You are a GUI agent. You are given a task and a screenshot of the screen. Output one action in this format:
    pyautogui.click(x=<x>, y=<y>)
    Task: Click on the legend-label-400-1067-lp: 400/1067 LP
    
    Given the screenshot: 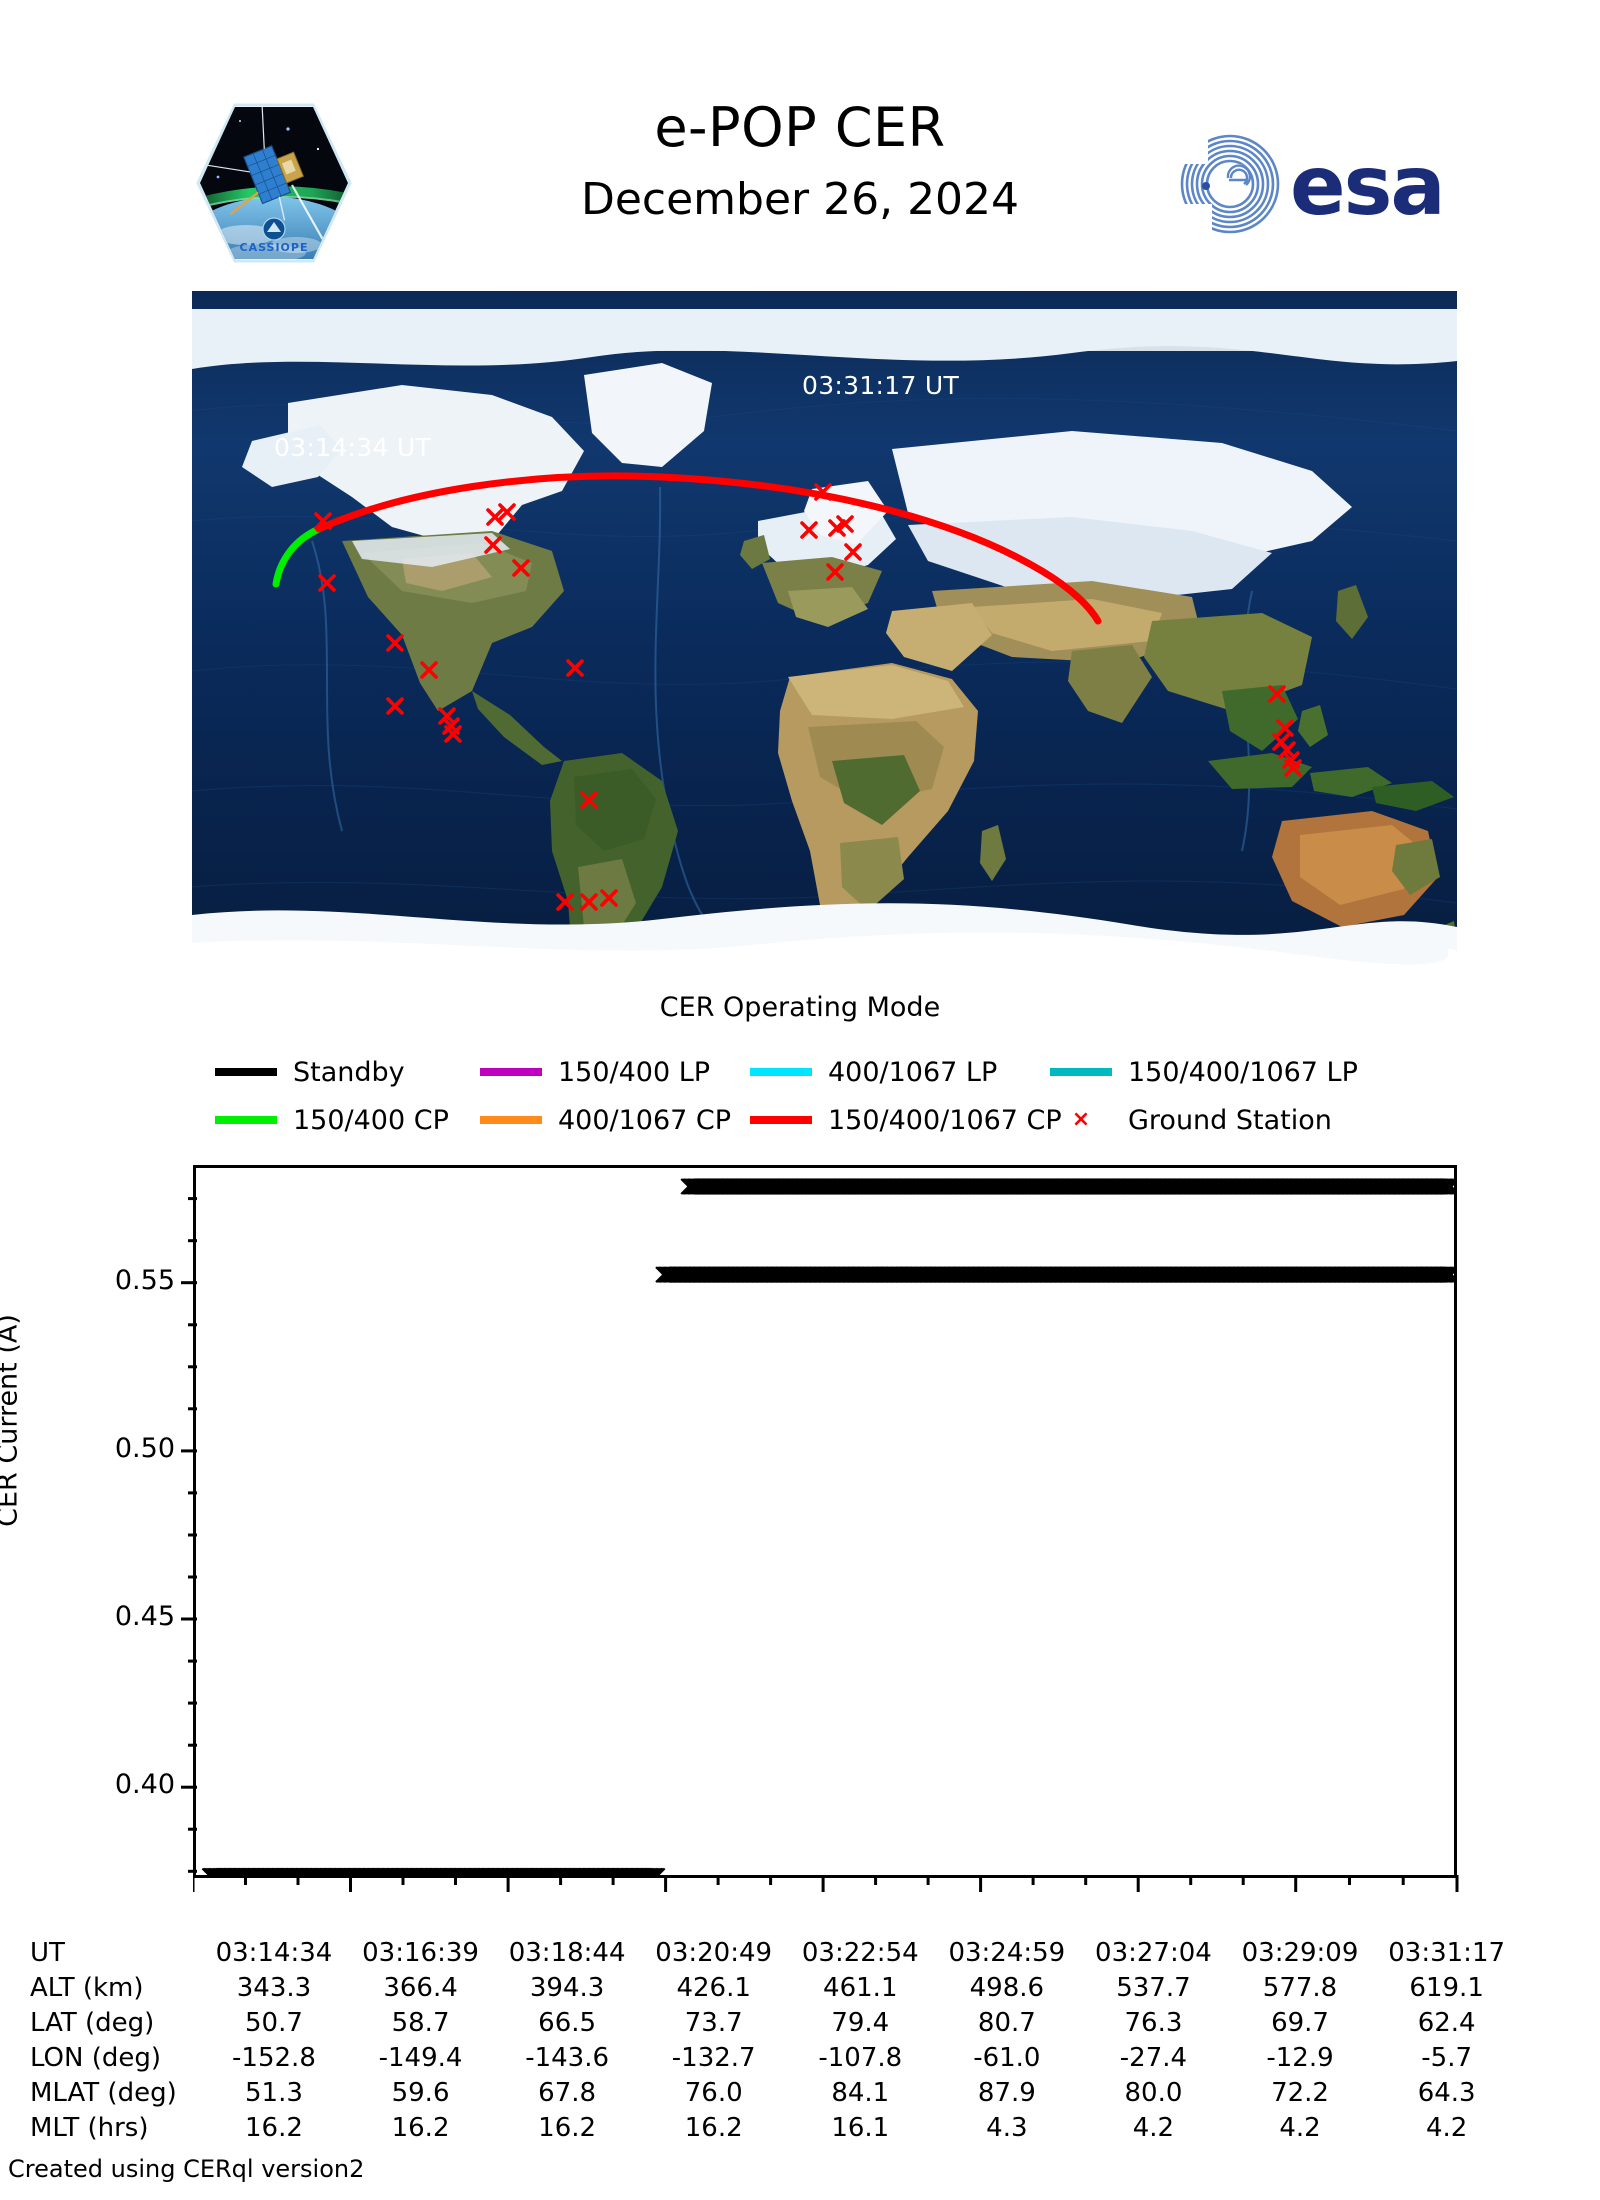 What is the action you would take?
    pyautogui.click(x=913, y=1072)
    